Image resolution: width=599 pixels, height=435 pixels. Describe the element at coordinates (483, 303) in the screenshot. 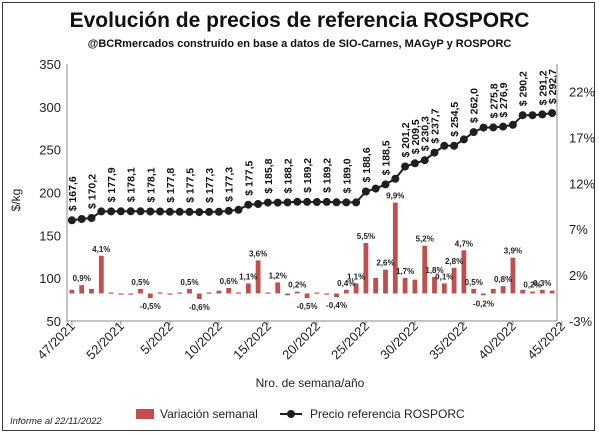

I see `pct-label: -0,2%` at that location.